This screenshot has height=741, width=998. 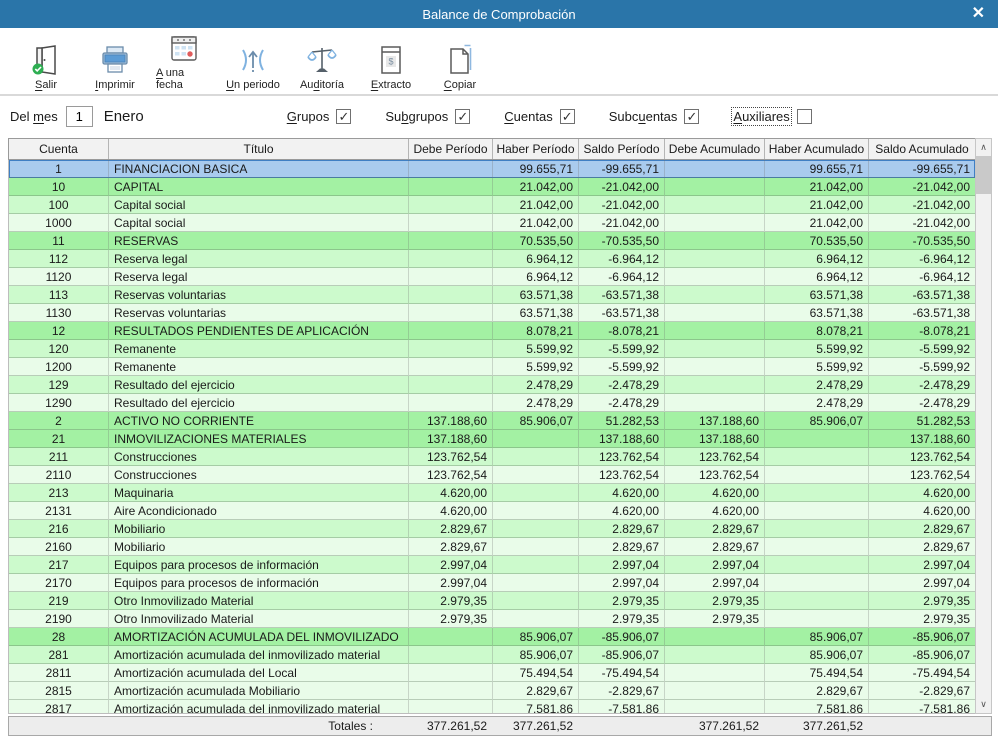 What do you see at coordinates (59, 295) in the screenshot?
I see `cell-cuenta: 113` at bounding box center [59, 295].